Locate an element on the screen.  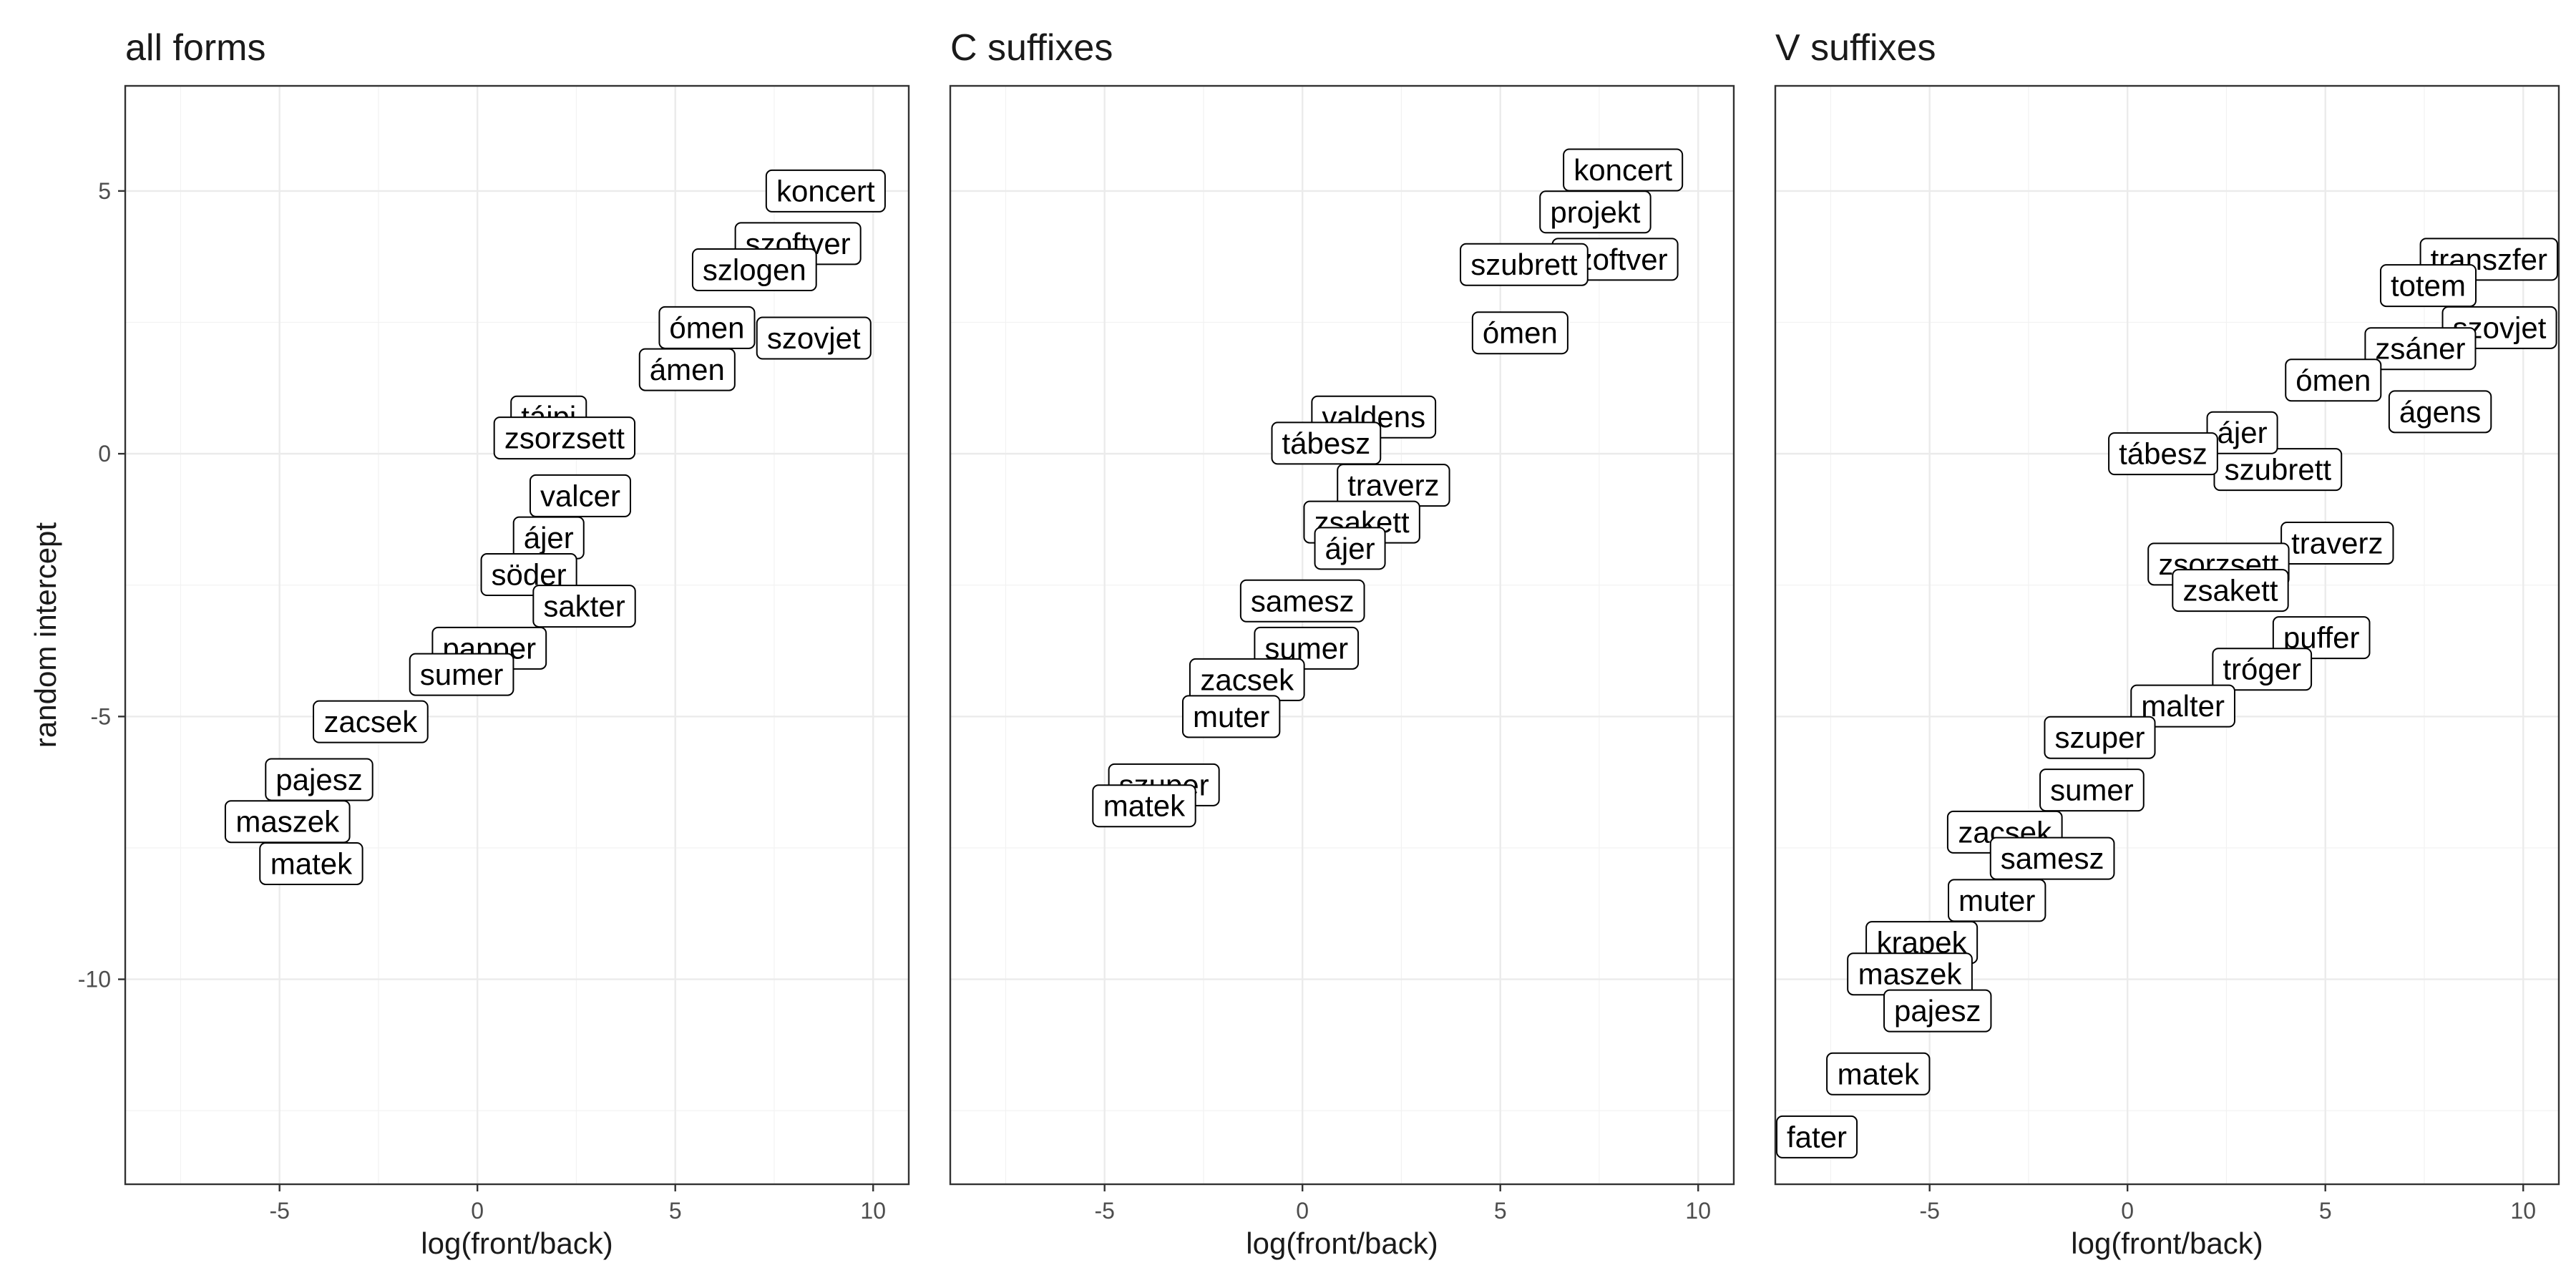
point-label-koncert: koncert is located at coordinates (1623, 170).